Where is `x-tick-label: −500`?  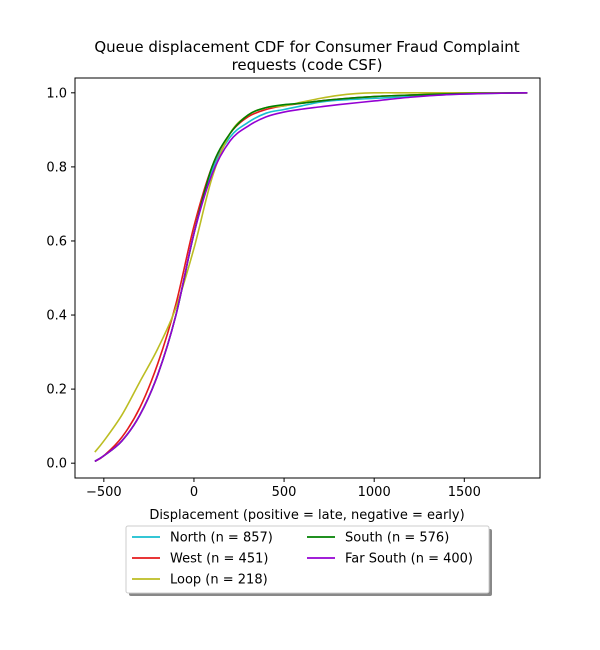
x-tick-label: −500 is located at coordinates (104, 492).